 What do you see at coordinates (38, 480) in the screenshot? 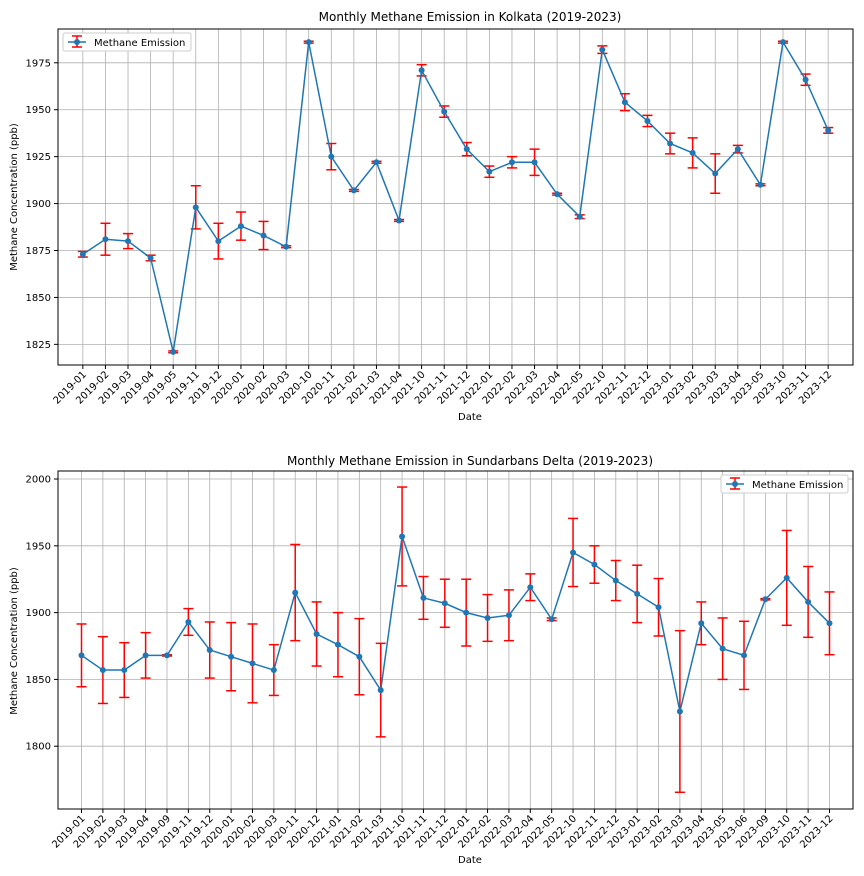
I see `y-tick-label: 2000` at bounding box center [38, 480].